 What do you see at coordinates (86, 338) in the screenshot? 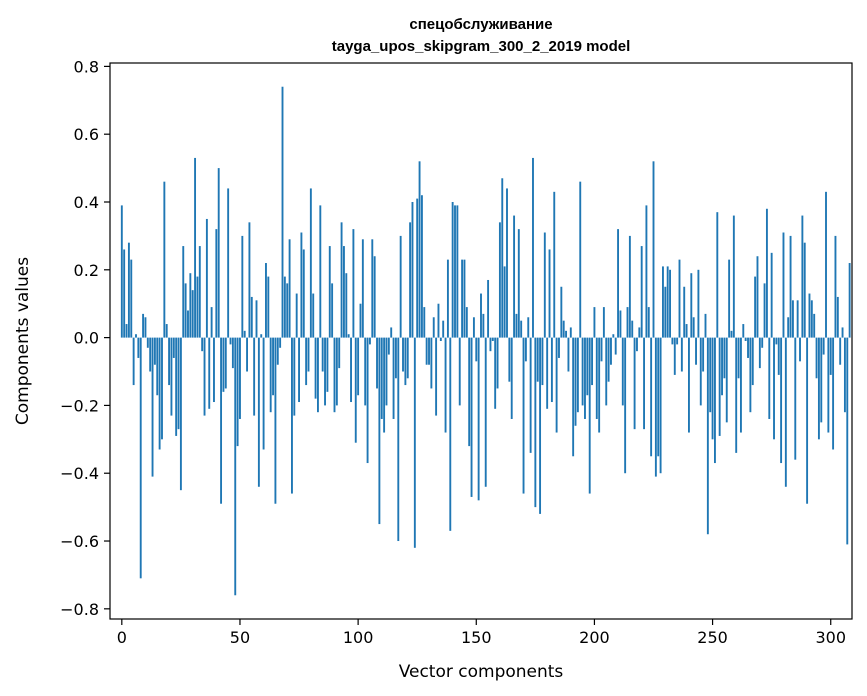
I see `y-tick-label: 0.0` at bounding box center [86, 338].